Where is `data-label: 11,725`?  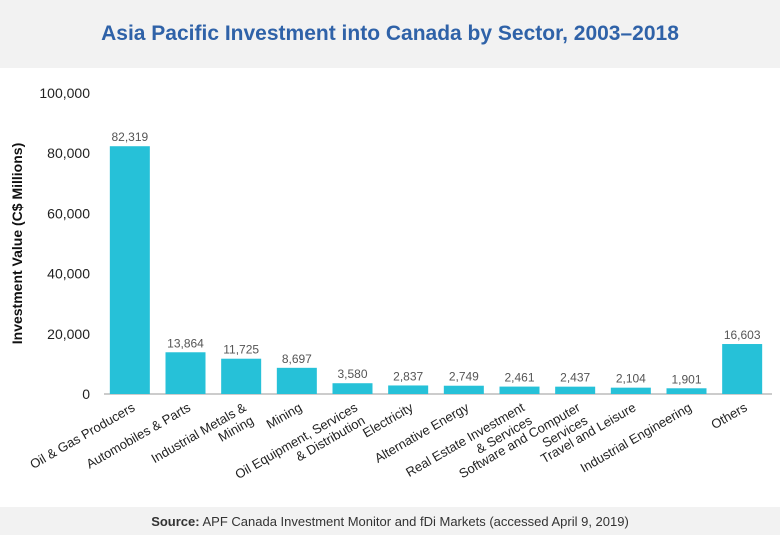
data-label: 11,725 is located at coordinates (241, 350).